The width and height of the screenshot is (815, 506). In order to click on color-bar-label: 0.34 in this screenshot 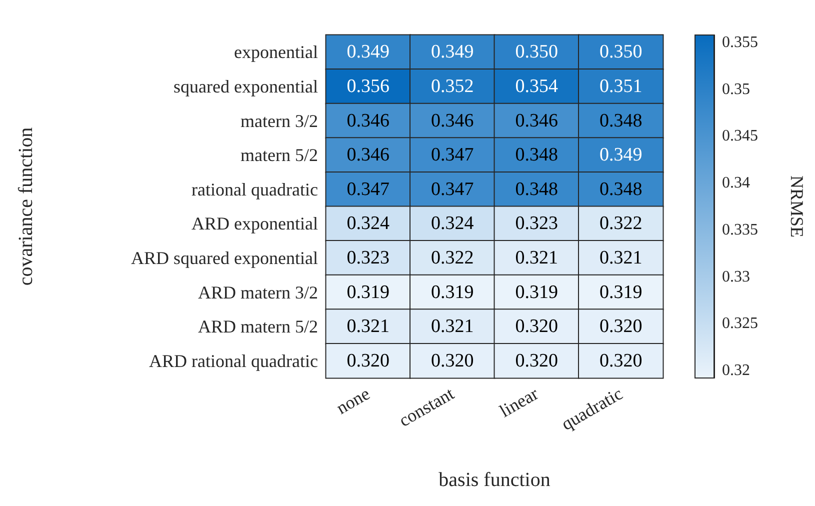, I will do `click(736, 183)`.